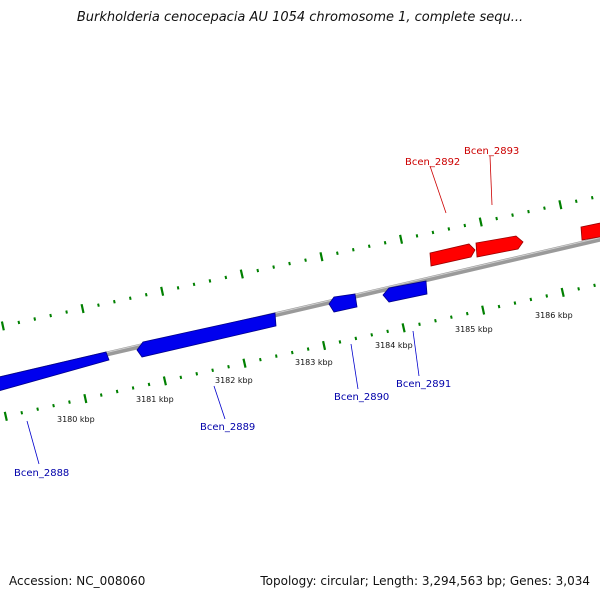 This screenshot has width=600, height=600. Describe the element at coordinates (76, 419) in the screenshot. I see `scale-label: 3180 kbp` at that location.